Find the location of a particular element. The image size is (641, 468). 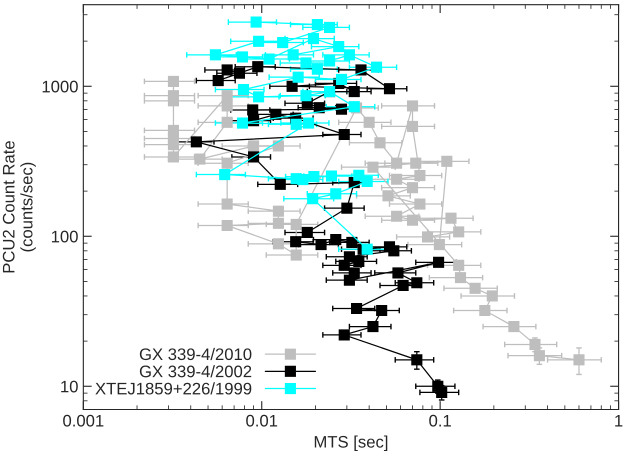

y-tick-label: 100 is located at coordinates (65, 236).